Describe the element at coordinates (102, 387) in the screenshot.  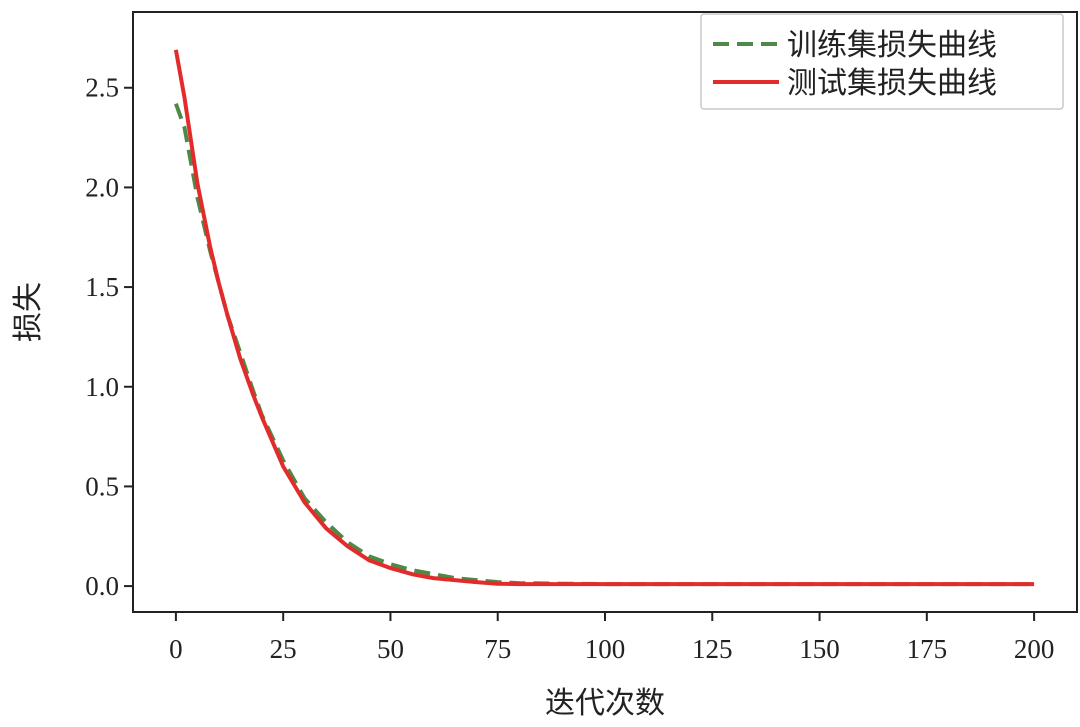
I see `y-tick-label: 1.0` at that location.